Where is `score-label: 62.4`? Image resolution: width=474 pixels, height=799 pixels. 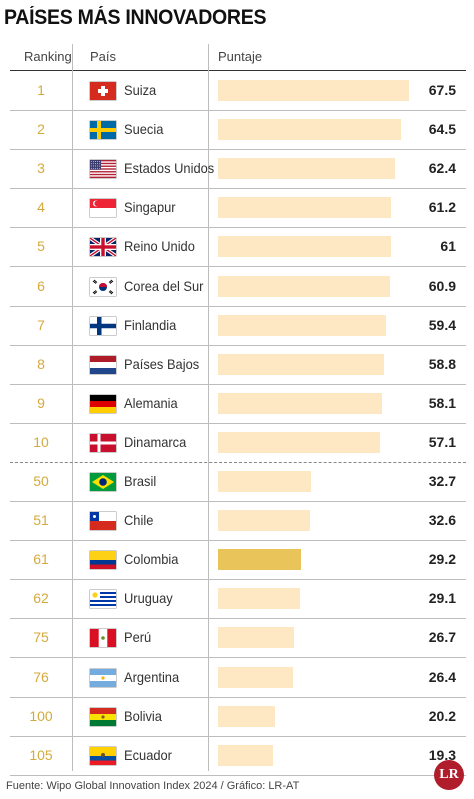
score-label: 62.4 is located at coordinates (442, 168).